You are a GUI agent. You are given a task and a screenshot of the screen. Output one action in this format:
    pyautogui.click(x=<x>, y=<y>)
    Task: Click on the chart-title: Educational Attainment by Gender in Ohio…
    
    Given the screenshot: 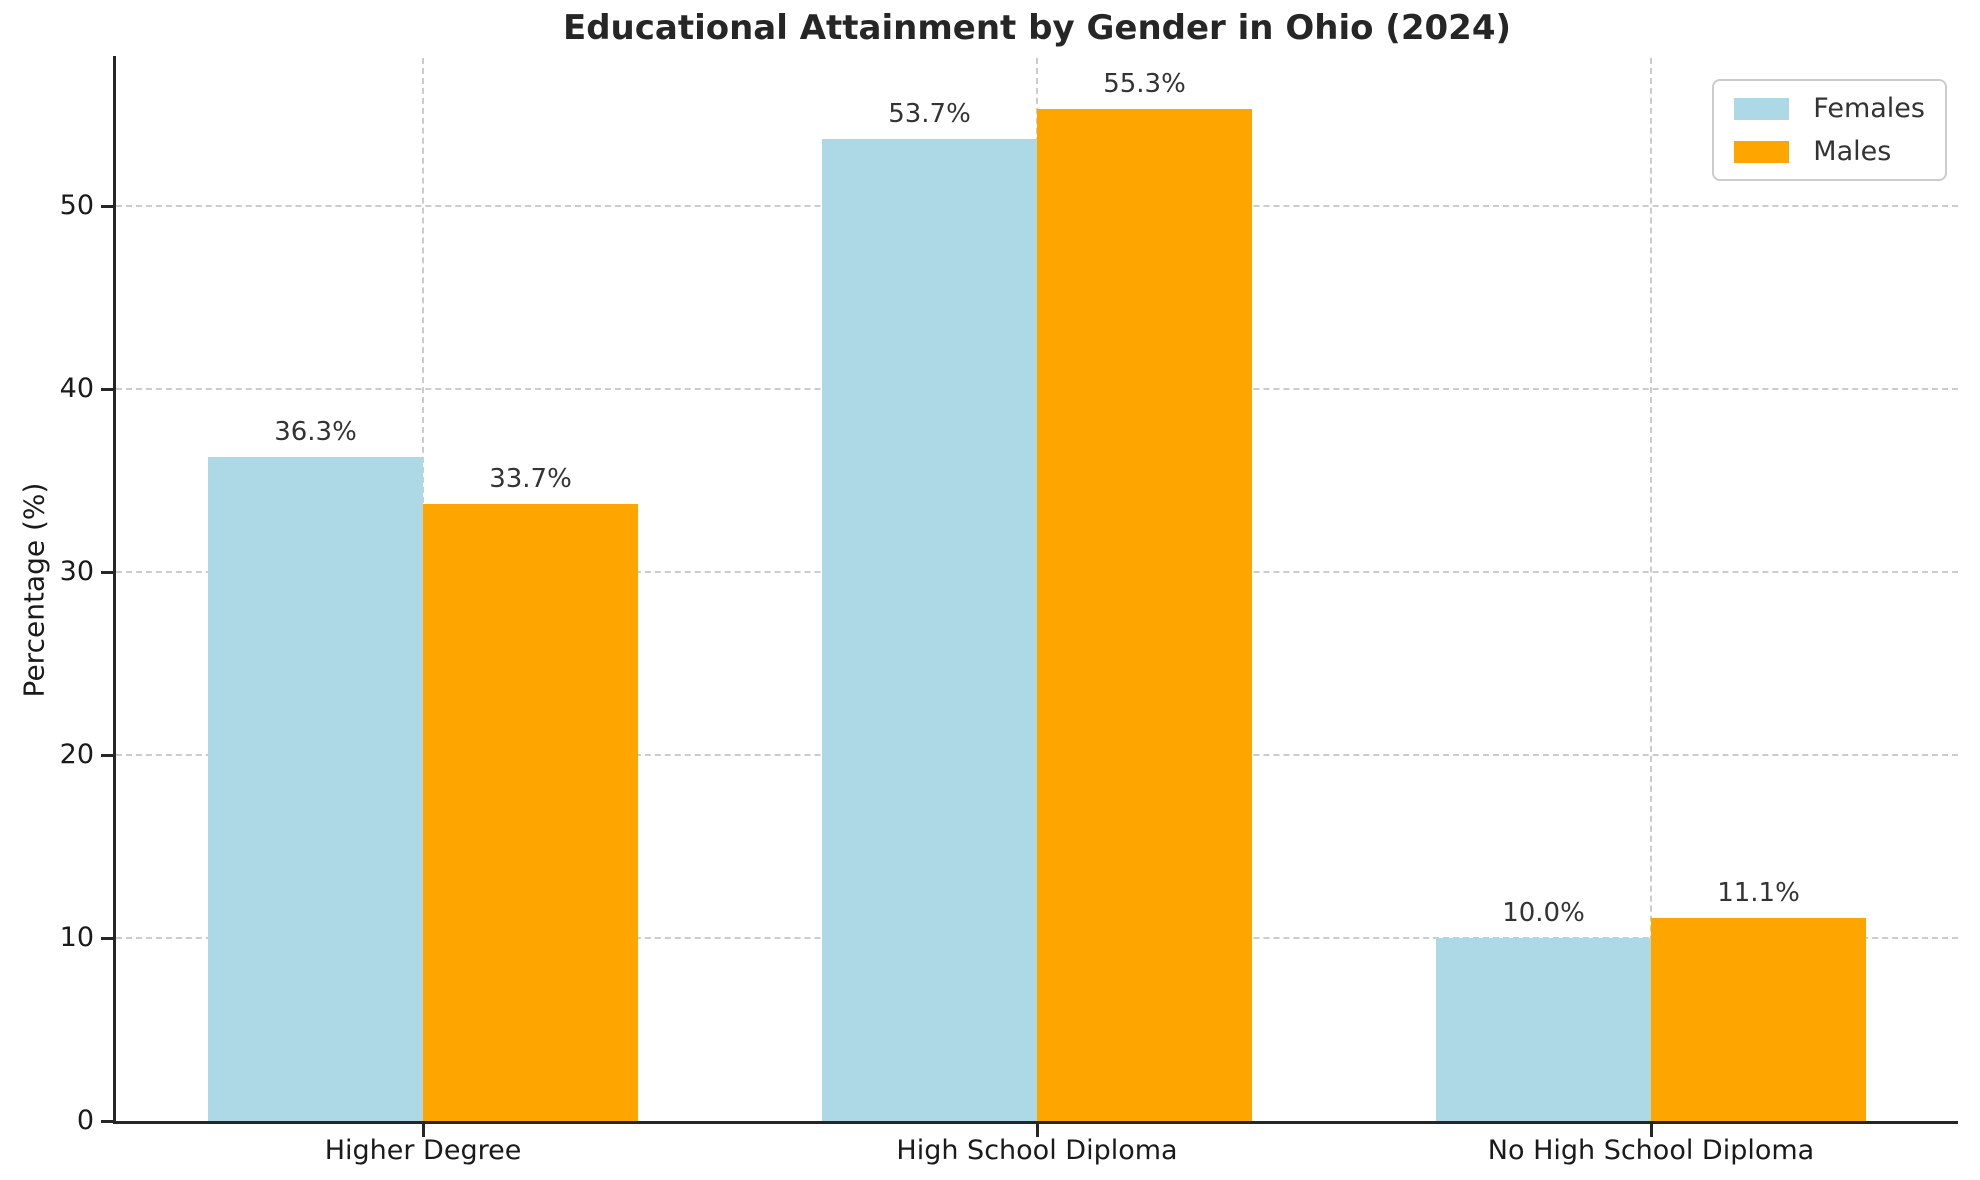 What is the action you would take?
    pyautogui.click(x=1037, y=28)
    